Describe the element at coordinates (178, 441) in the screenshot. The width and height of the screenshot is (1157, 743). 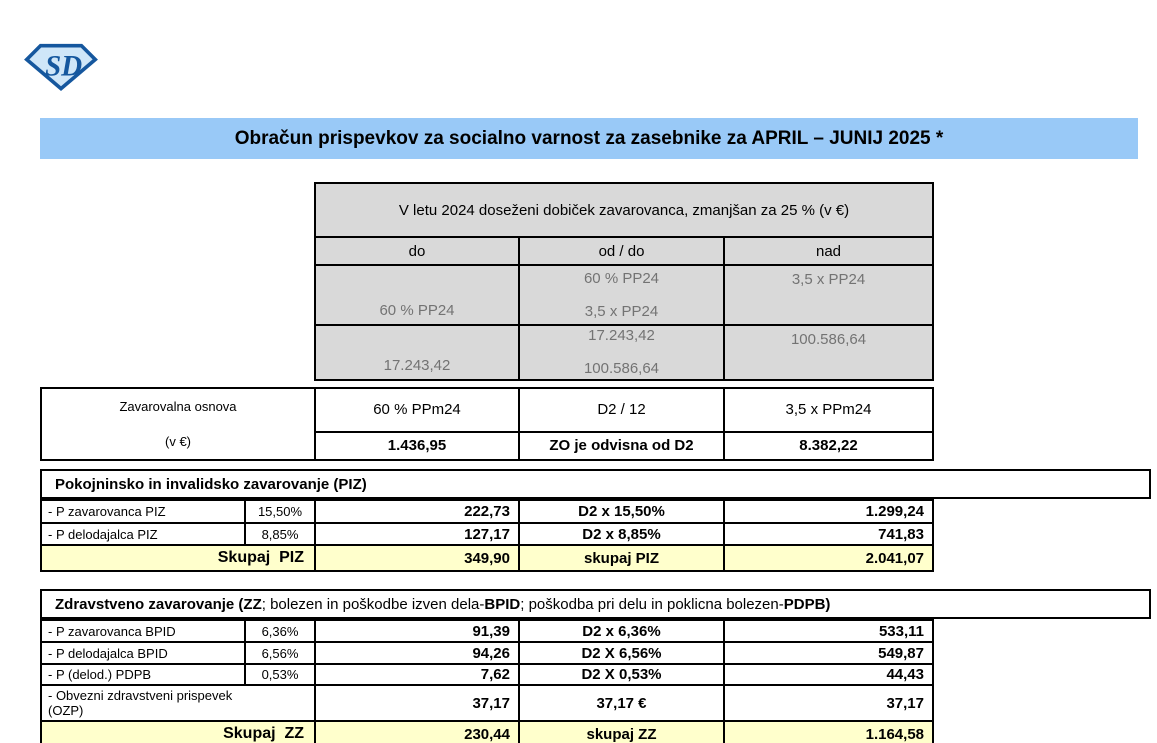
I see `insurance-base-unit: (v €)` at that location.